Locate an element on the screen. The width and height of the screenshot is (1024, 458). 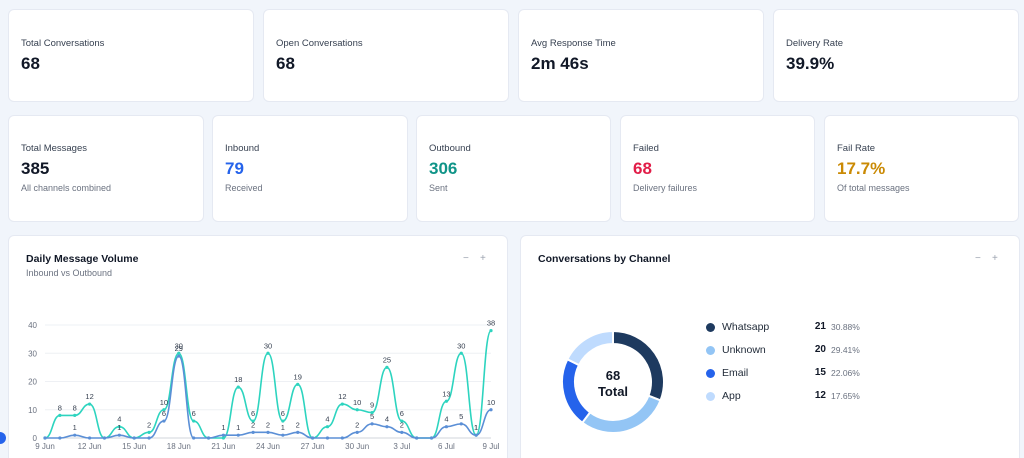
stat-value: 79 is located at coordinates (234, 168).